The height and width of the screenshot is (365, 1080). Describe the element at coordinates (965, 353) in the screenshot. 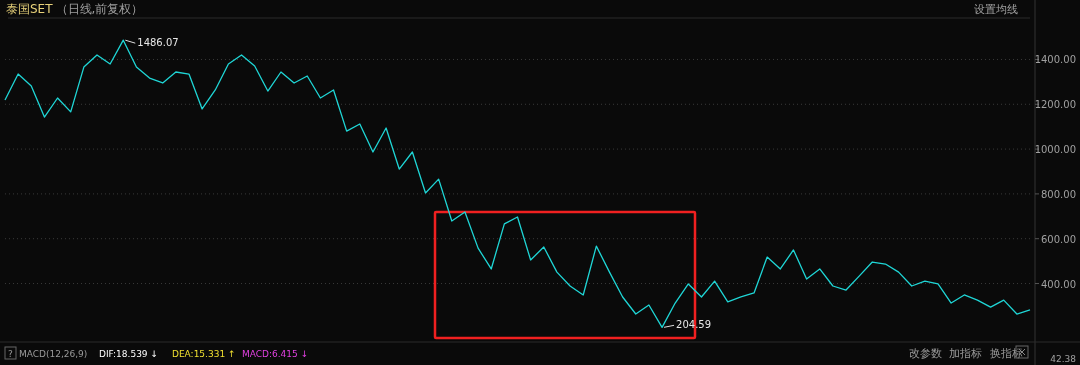

I see `text: 加指标` at that location.